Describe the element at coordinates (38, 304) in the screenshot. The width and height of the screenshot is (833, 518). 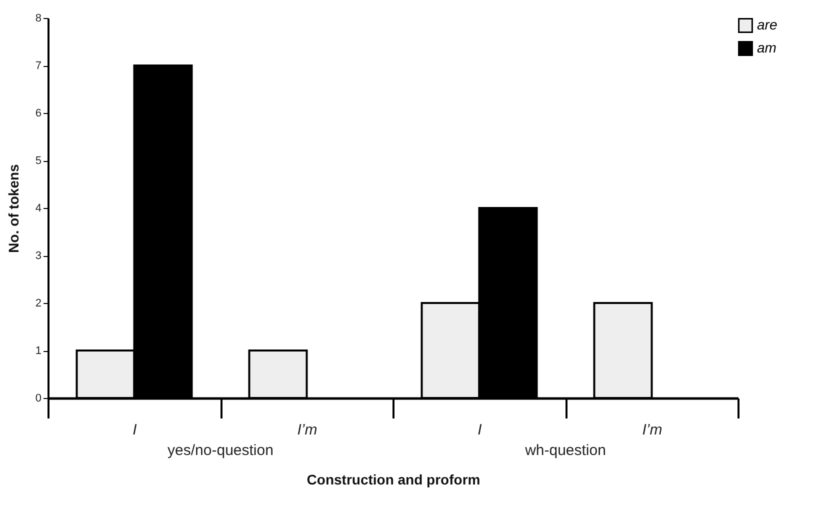
I see `y-tick-label: 2` at that location.